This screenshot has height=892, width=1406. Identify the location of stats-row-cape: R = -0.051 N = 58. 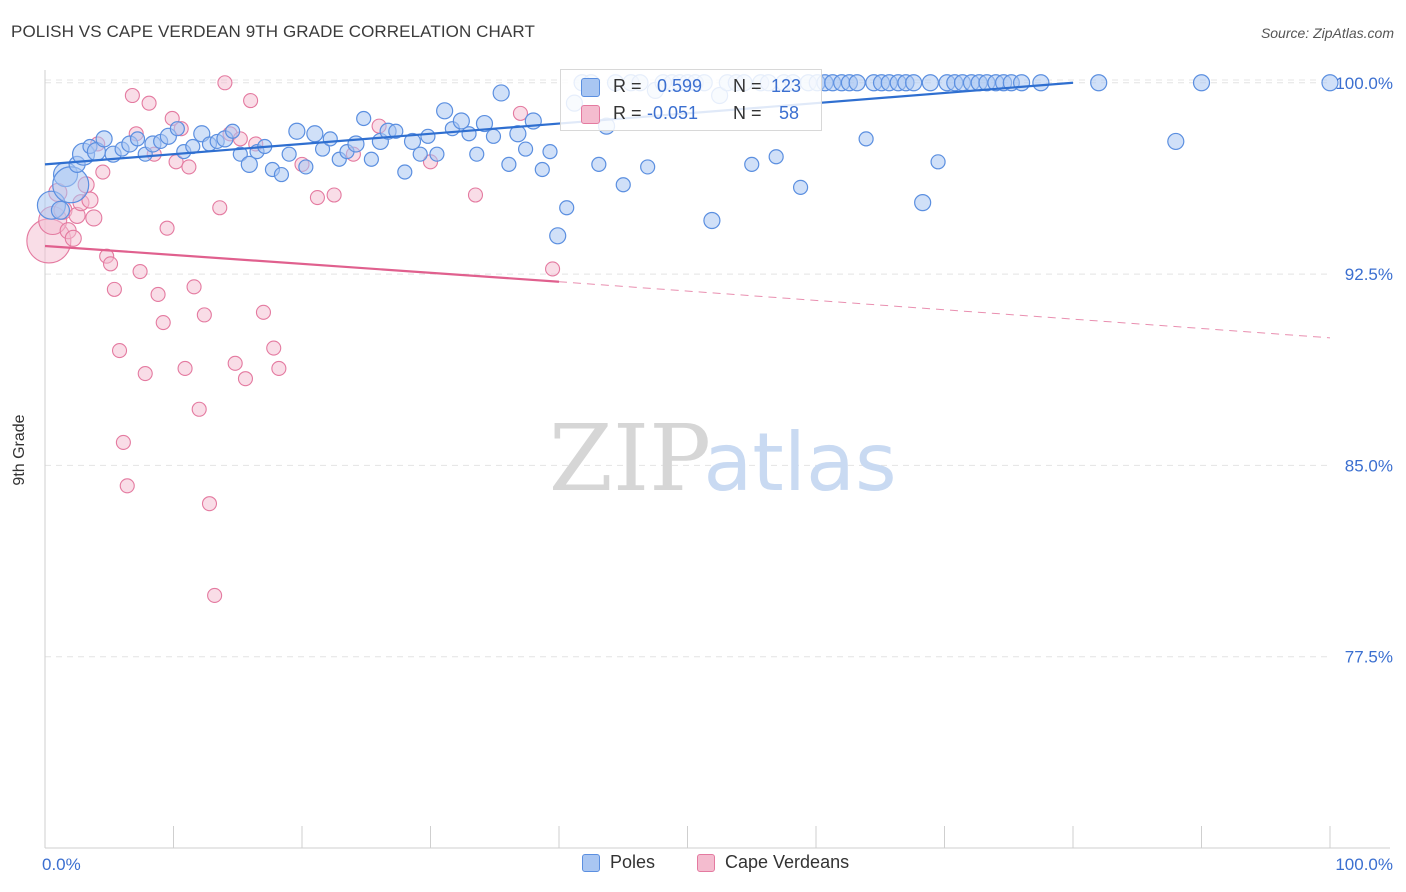
(691, 114).